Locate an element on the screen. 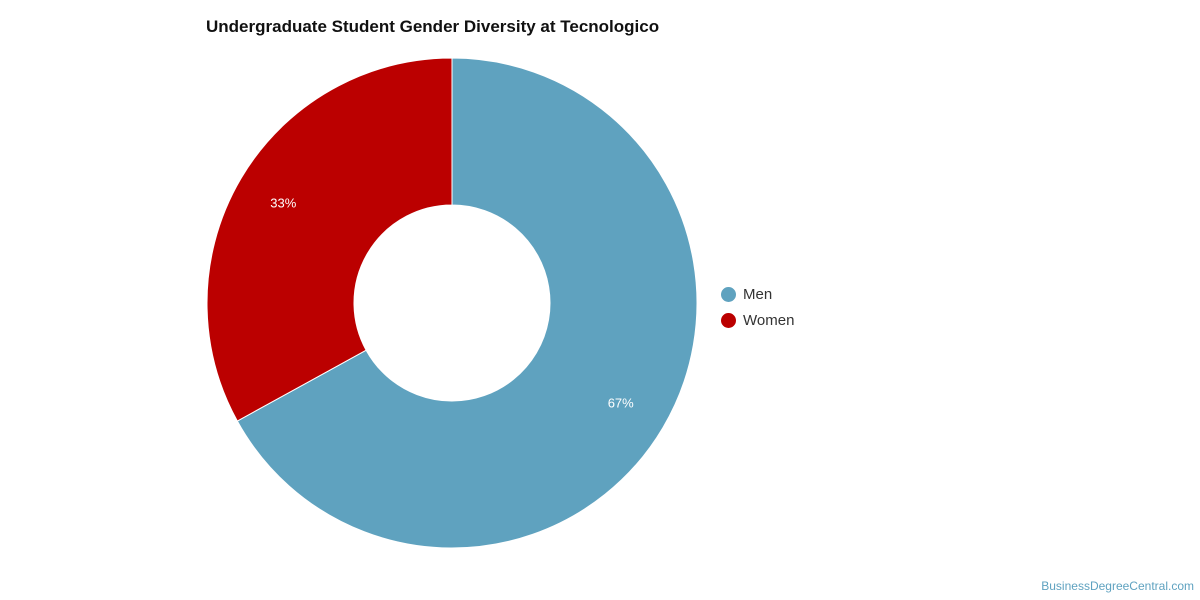  legend-swatch-women is located at coordinates (728, 320).